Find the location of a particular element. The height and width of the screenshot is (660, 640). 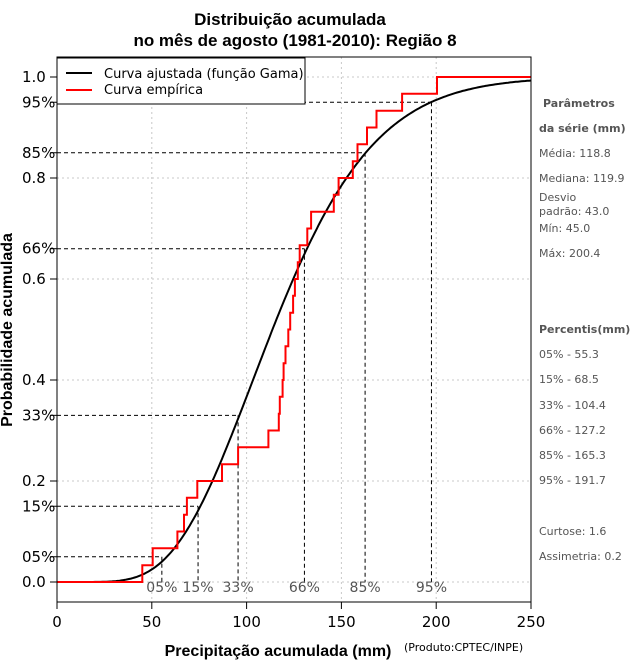

legend-box is located at coordinates (181, 81).